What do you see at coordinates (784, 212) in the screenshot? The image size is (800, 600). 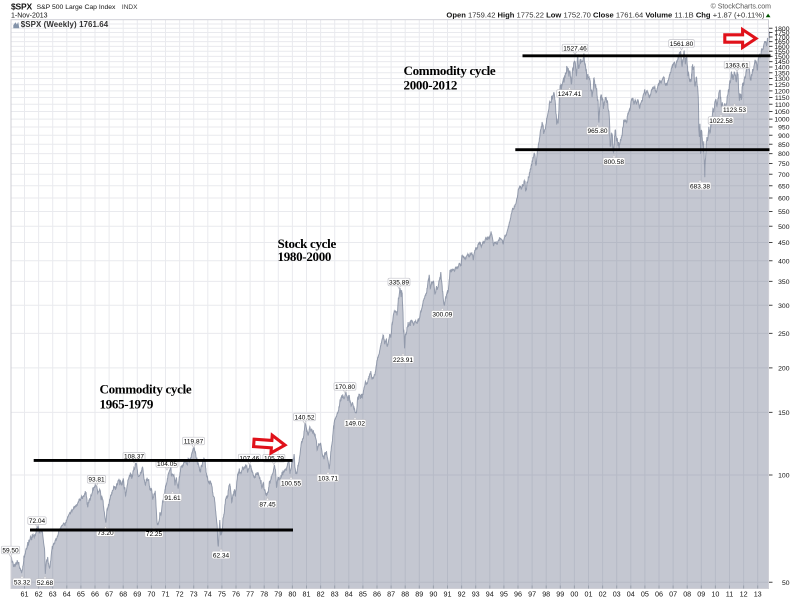 I see `svg-text: 550` at bounding box center [784, 212].